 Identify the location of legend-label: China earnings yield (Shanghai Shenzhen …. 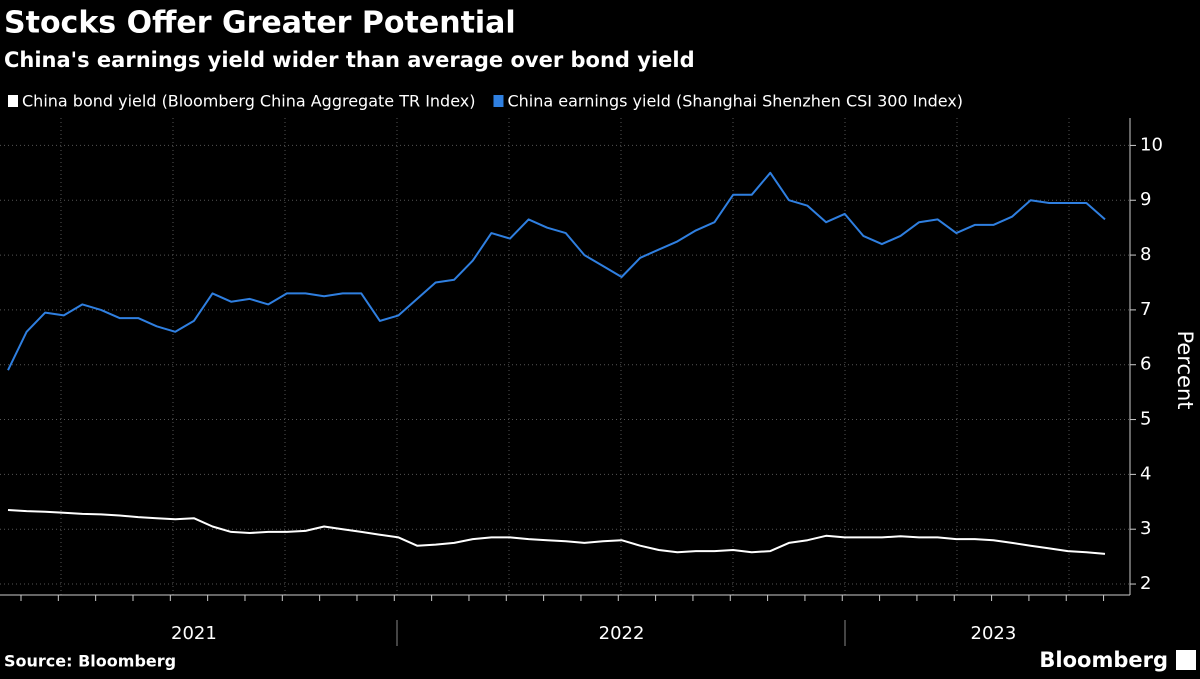
(735, 101).